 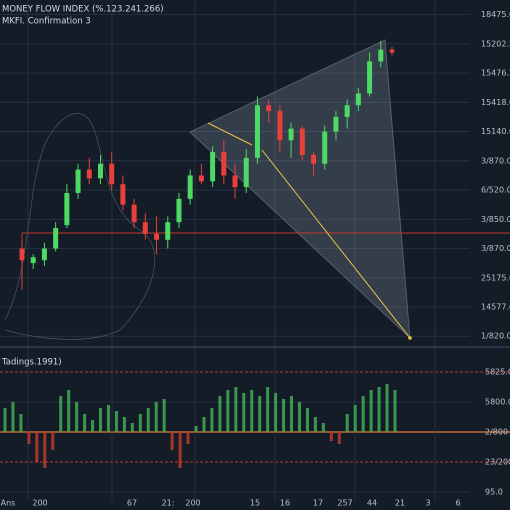 What do you see at coordinates (497, 372) in the screenshot?
I see `y-tick-label: 5825.0` at bounding box center [497, 372].